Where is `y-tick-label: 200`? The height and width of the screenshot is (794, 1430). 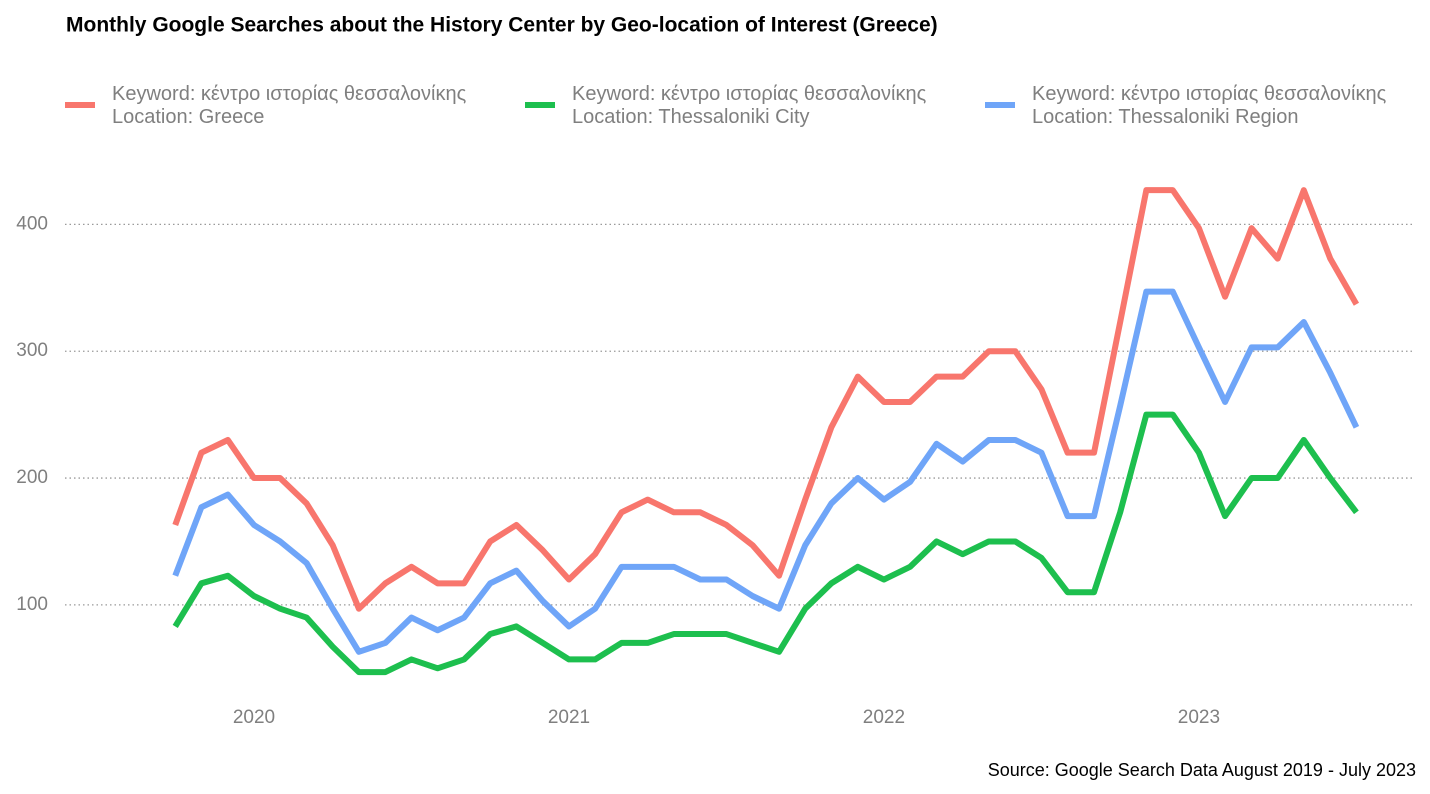 y-tick-label: 200 is located at coordinates (32, 477).